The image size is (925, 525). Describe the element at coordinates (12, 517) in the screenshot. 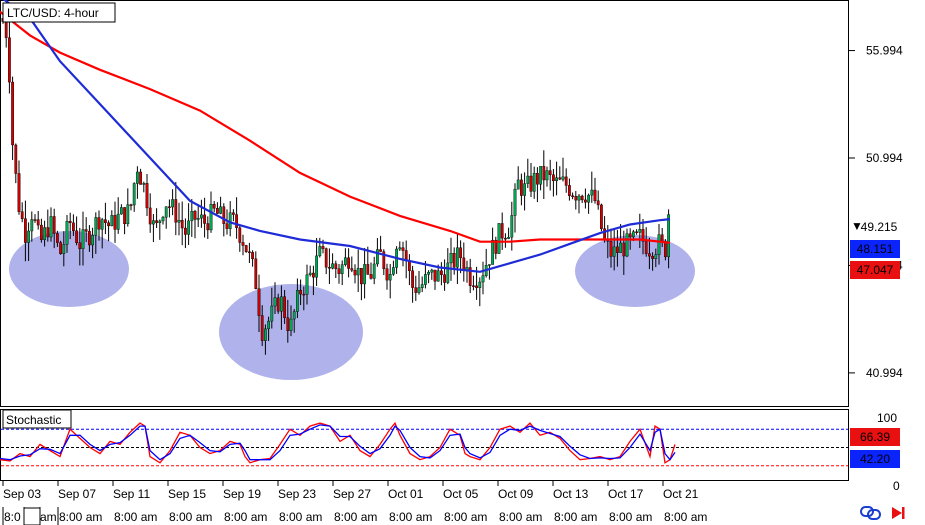

I see `time-tick-label: 8:0` at that location.